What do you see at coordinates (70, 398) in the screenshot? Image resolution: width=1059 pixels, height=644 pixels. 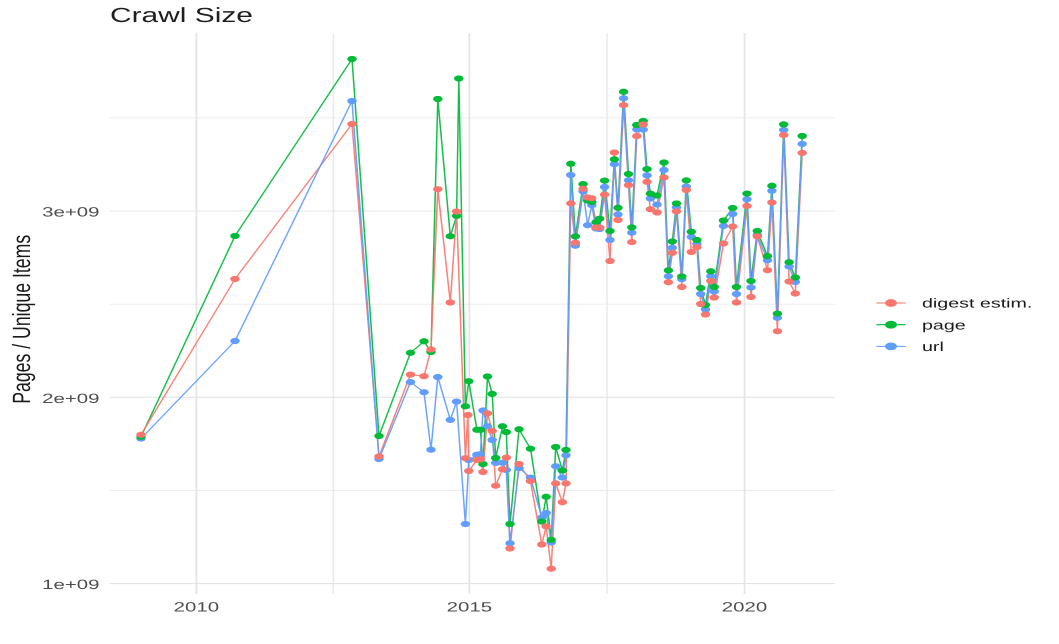 I see `svg-text: 2e+09` at bounding box center [70, 398].